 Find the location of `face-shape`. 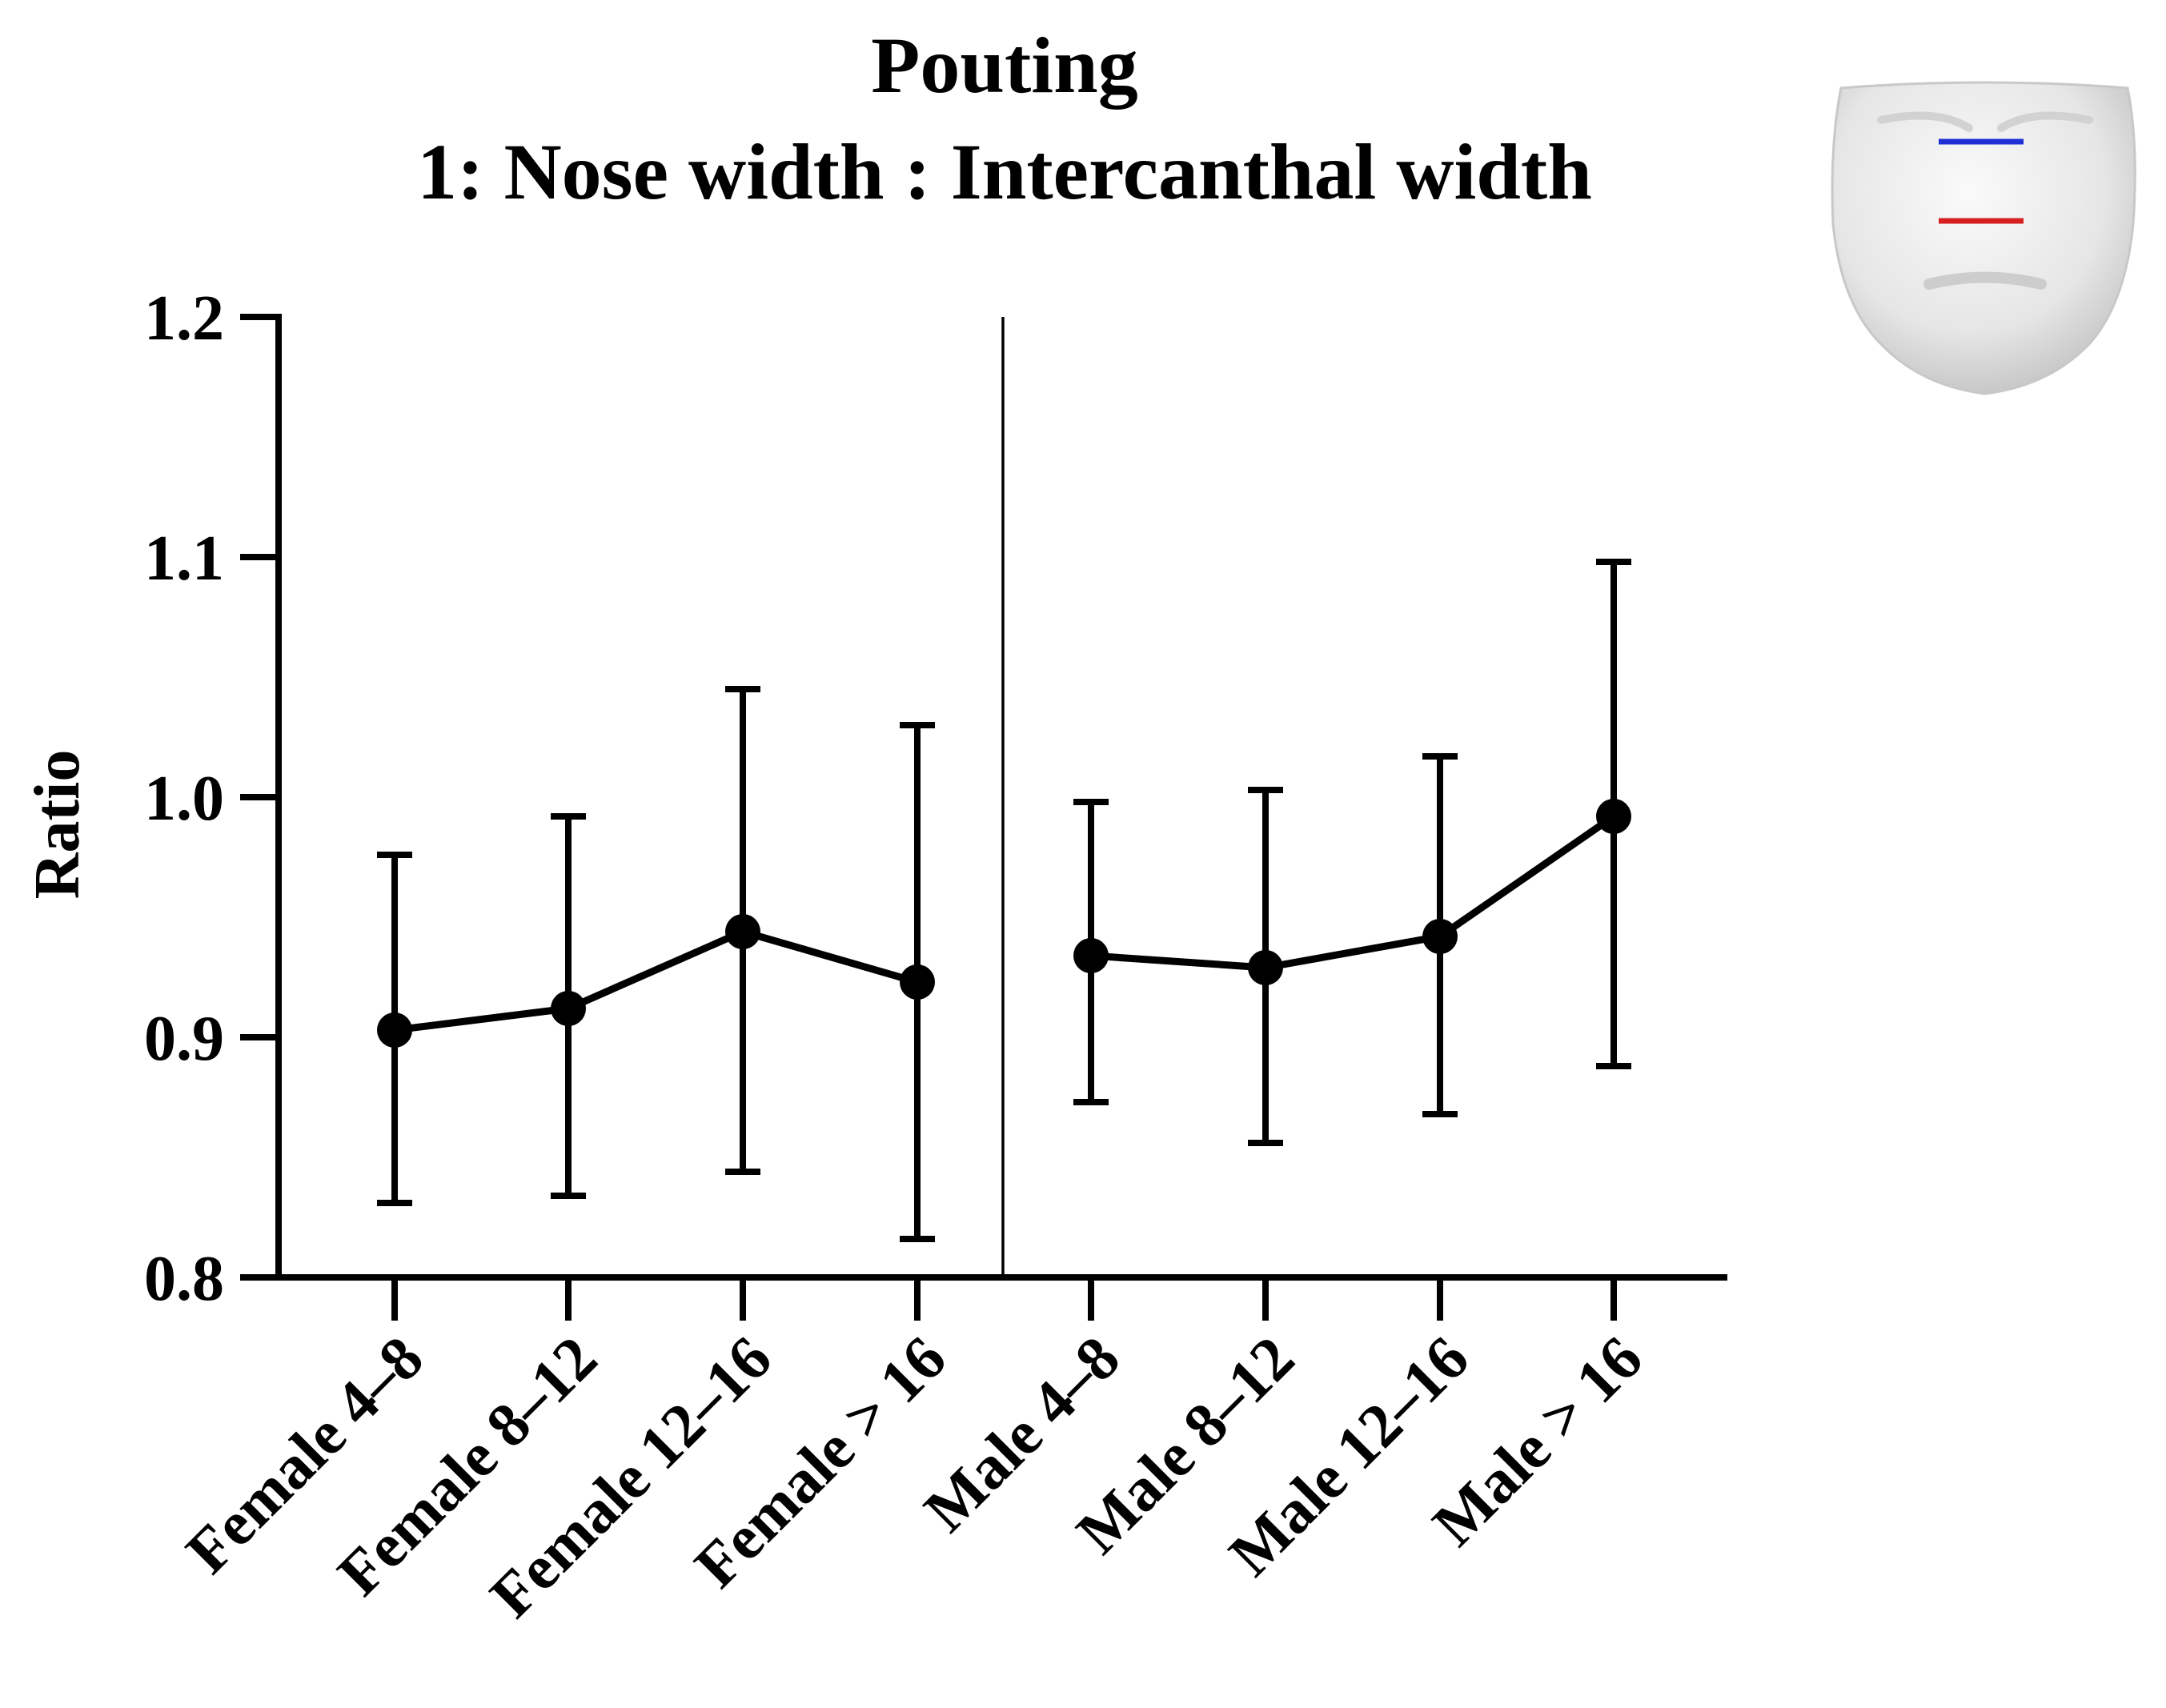

face-shape is located at coordinates (1983, 238).